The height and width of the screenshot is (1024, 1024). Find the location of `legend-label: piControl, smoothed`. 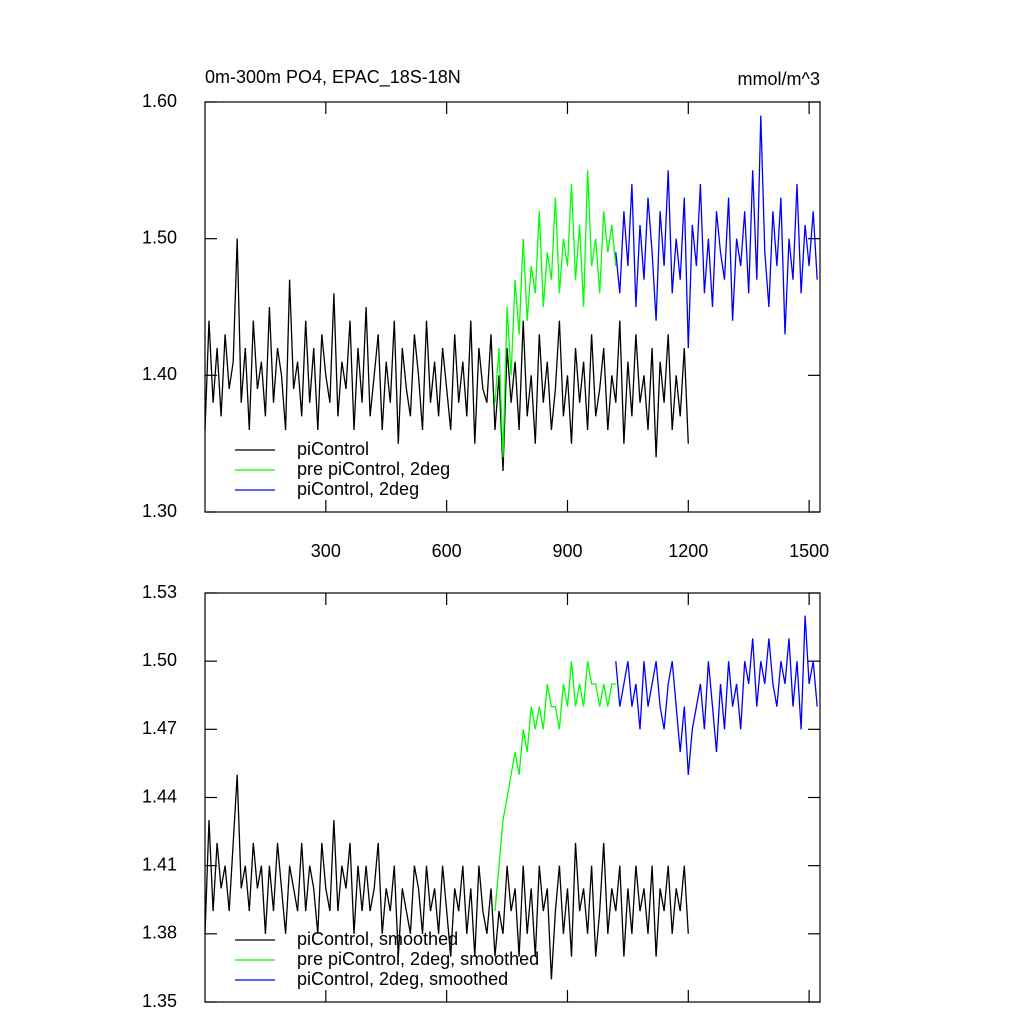

legend-label: piControl, smoothed is located at coordinates (377, 939).